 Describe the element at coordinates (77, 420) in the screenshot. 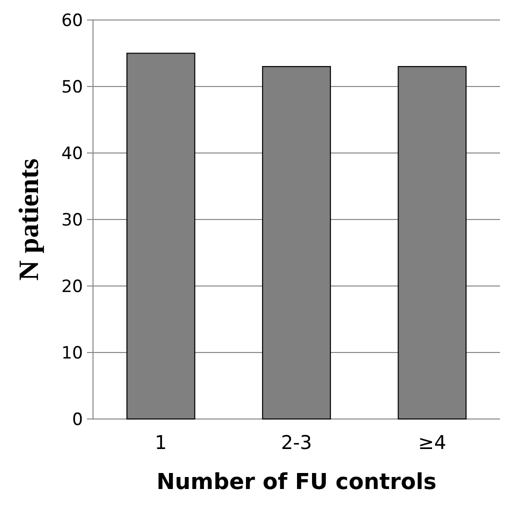

I see `y-tick-label: 0` at that location.